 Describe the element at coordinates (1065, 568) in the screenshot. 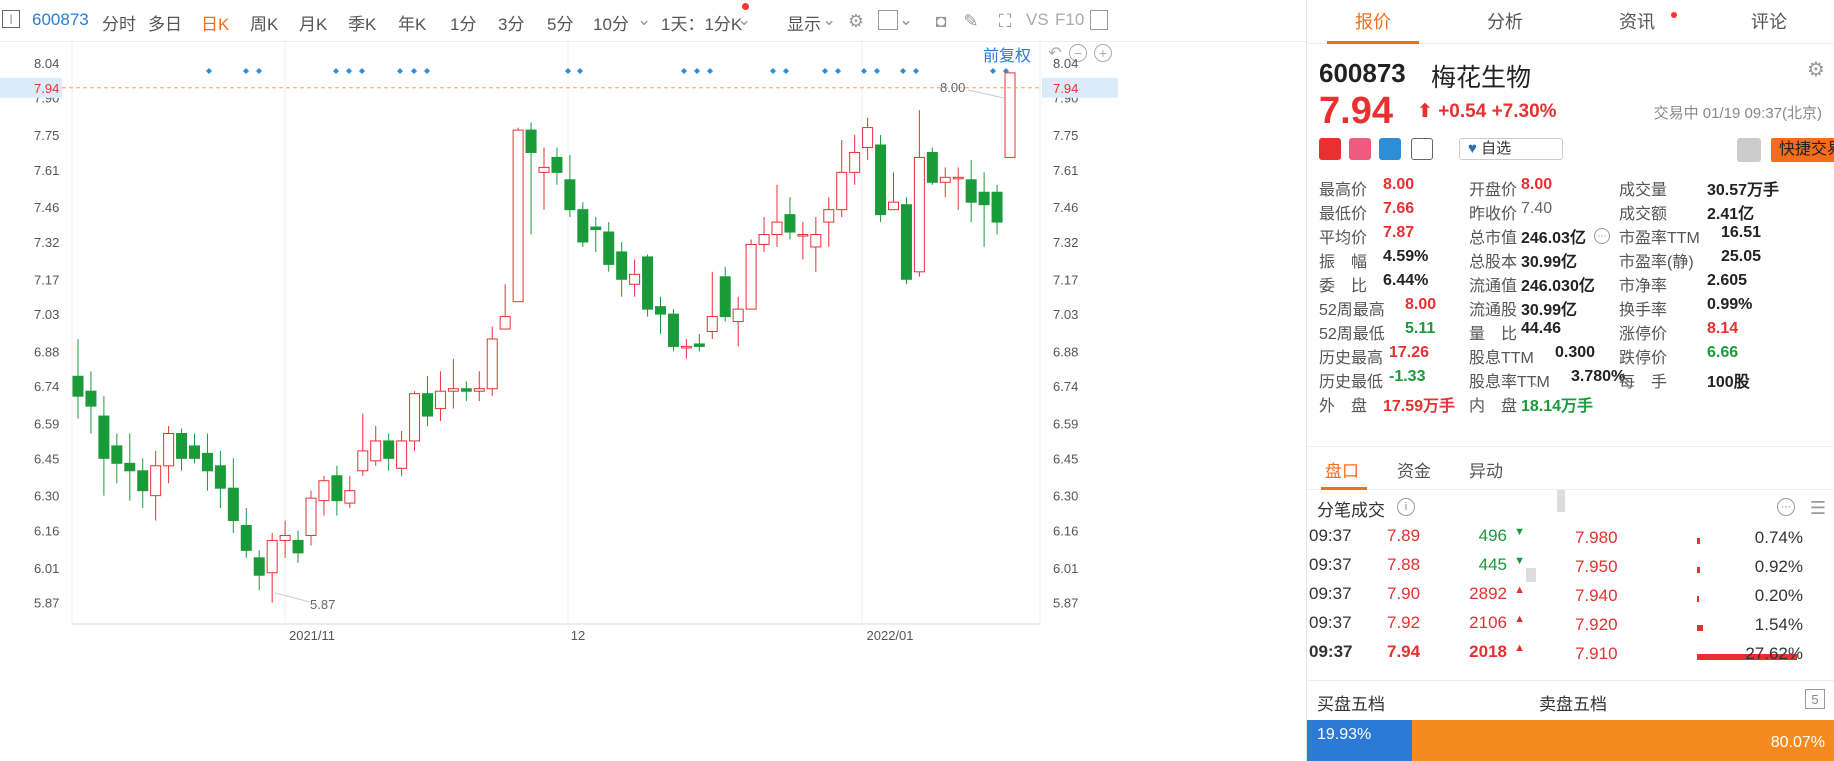

I see `y-tick-right: 6.01` at that location.